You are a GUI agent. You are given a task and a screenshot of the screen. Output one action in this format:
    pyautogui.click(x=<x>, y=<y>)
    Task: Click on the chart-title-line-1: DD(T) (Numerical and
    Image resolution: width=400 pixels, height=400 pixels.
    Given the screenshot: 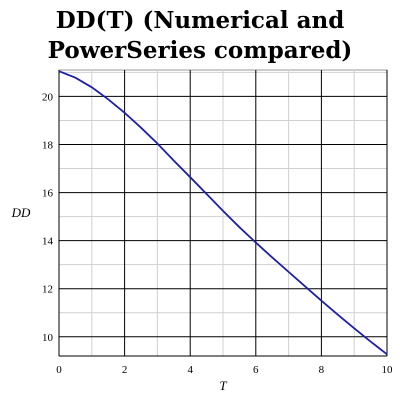 What is the action you would take?
    pyautogui.click(x=200, y=20)
    